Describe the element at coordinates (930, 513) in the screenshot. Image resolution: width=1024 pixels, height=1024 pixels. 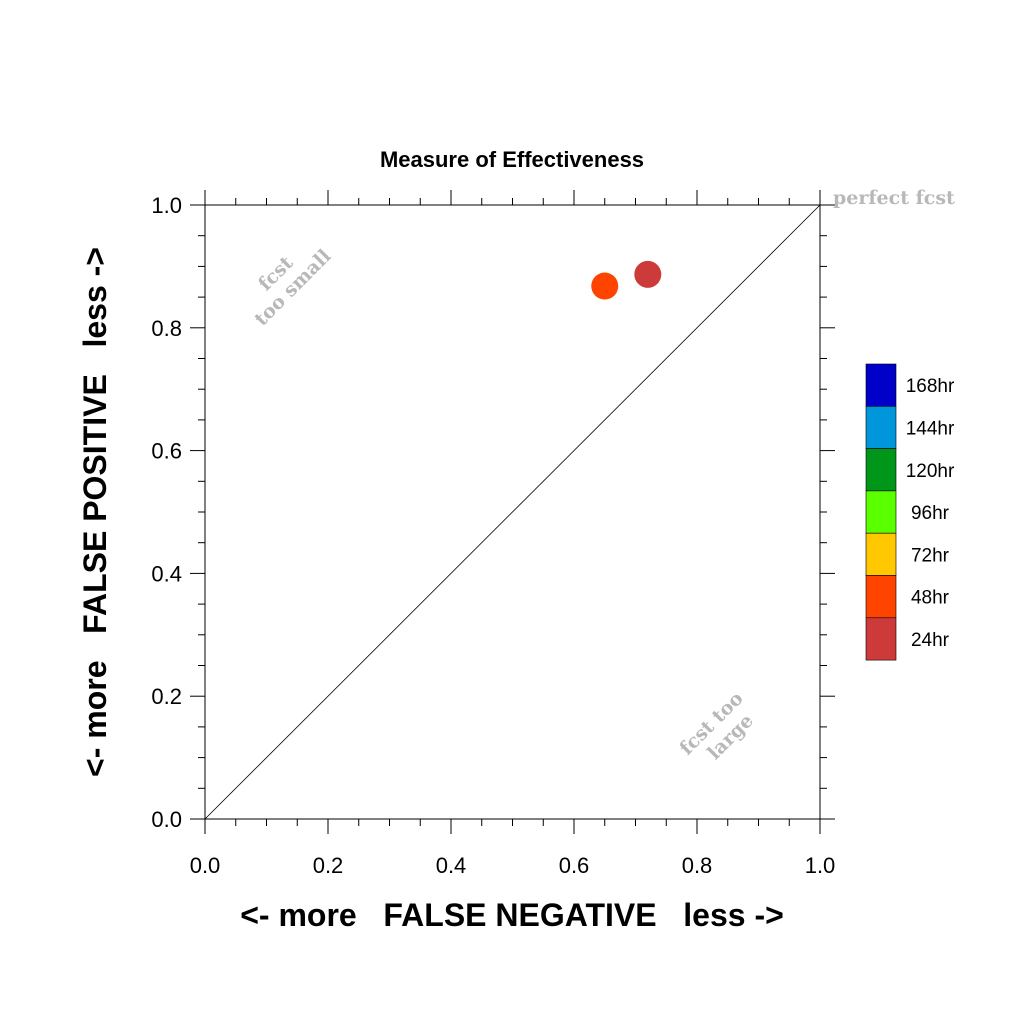
I see `legend-label-96hr: 96hr` at that location.